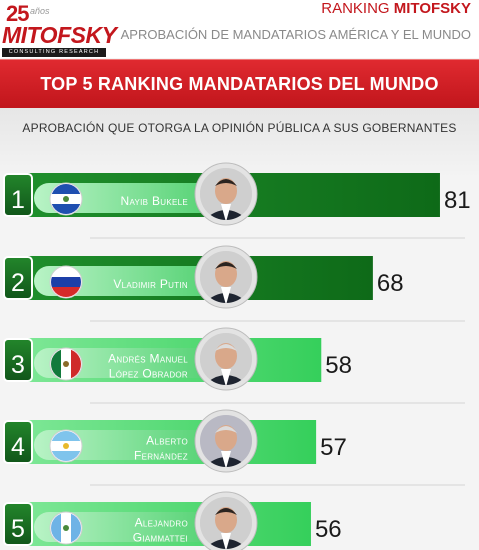 The height and width of the screenshot is (550, 479). I want to click on leader-name: López Obrador, so click(148, 374).